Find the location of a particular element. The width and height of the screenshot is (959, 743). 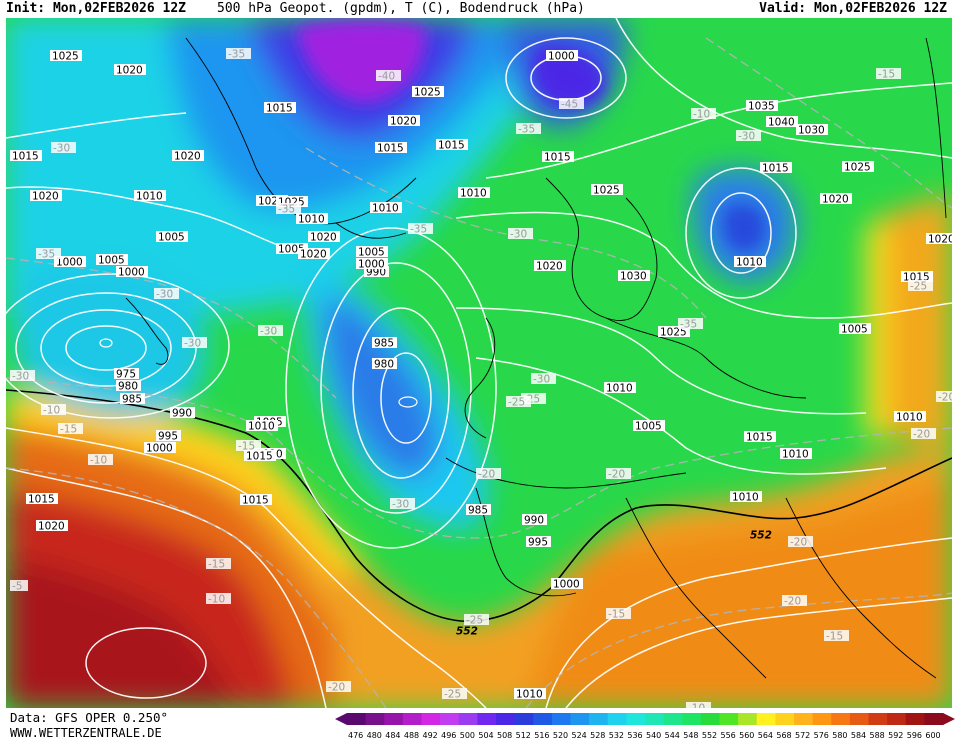

low-markers is located at coordinates (258, 373).